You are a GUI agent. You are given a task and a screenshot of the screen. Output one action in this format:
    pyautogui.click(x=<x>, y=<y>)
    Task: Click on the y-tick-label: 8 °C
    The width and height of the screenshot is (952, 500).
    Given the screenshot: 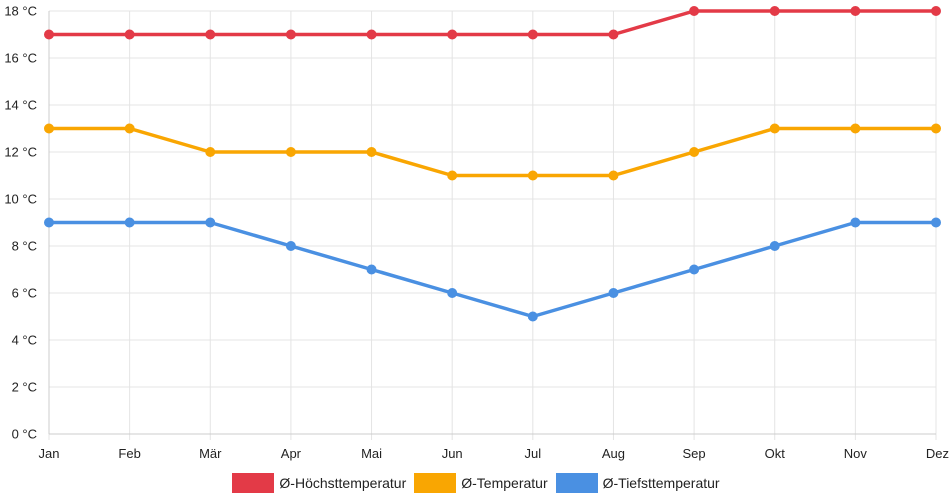 What is the action you would take?
    pyautogui.click(x=24, y=246)
    